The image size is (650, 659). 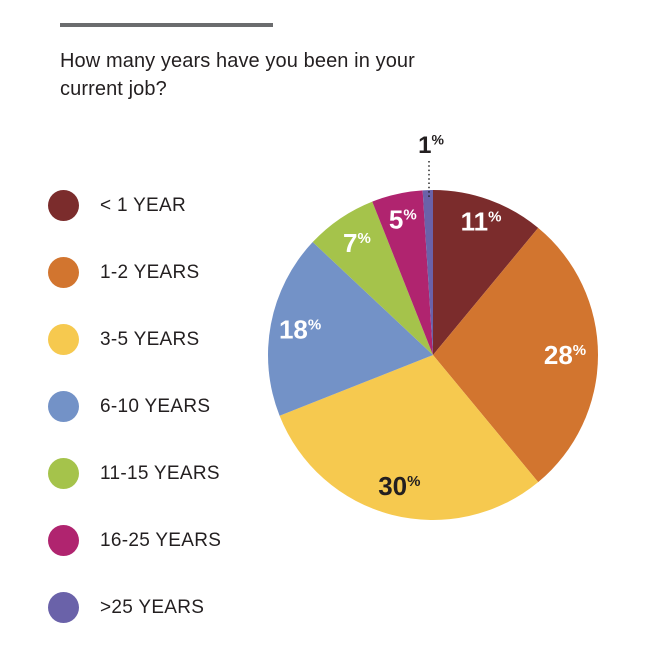 What do you see at coordinates (143, 205) in the screenshot?
I see `legend-item-label: < 1 YEAR` at bounding box center [143, 205].